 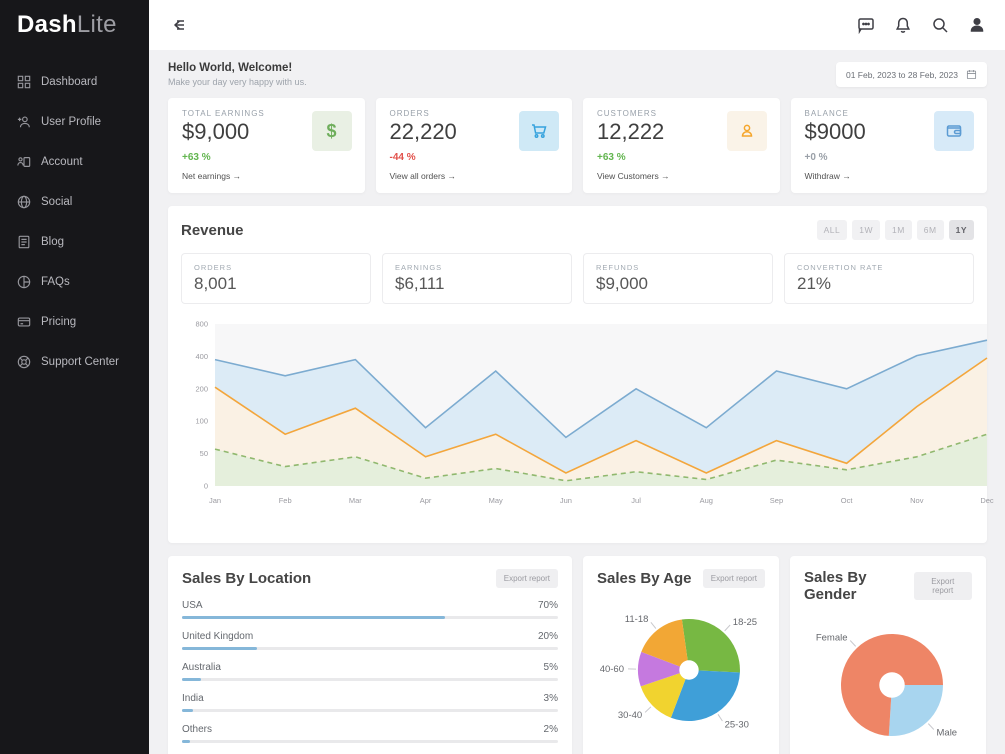 I want to click on sidebar-item-label: FAQs, so click(x=55, y=282).